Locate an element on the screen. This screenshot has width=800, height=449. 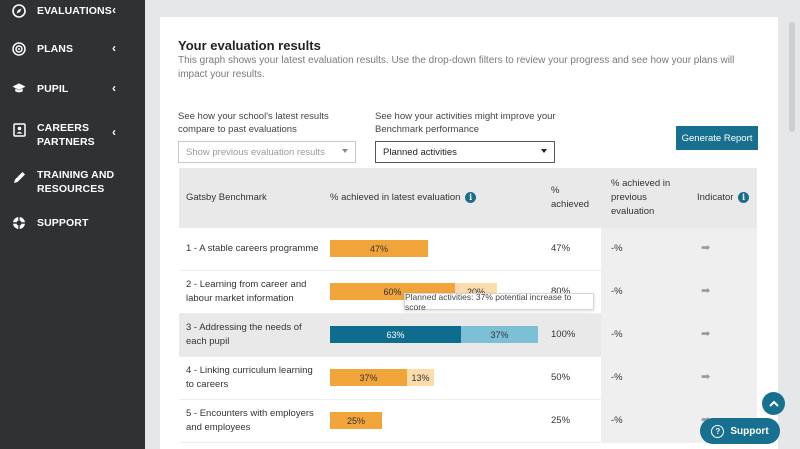
filter1-label-line2: compare to past evaluations is located at coordinates (237, 129).